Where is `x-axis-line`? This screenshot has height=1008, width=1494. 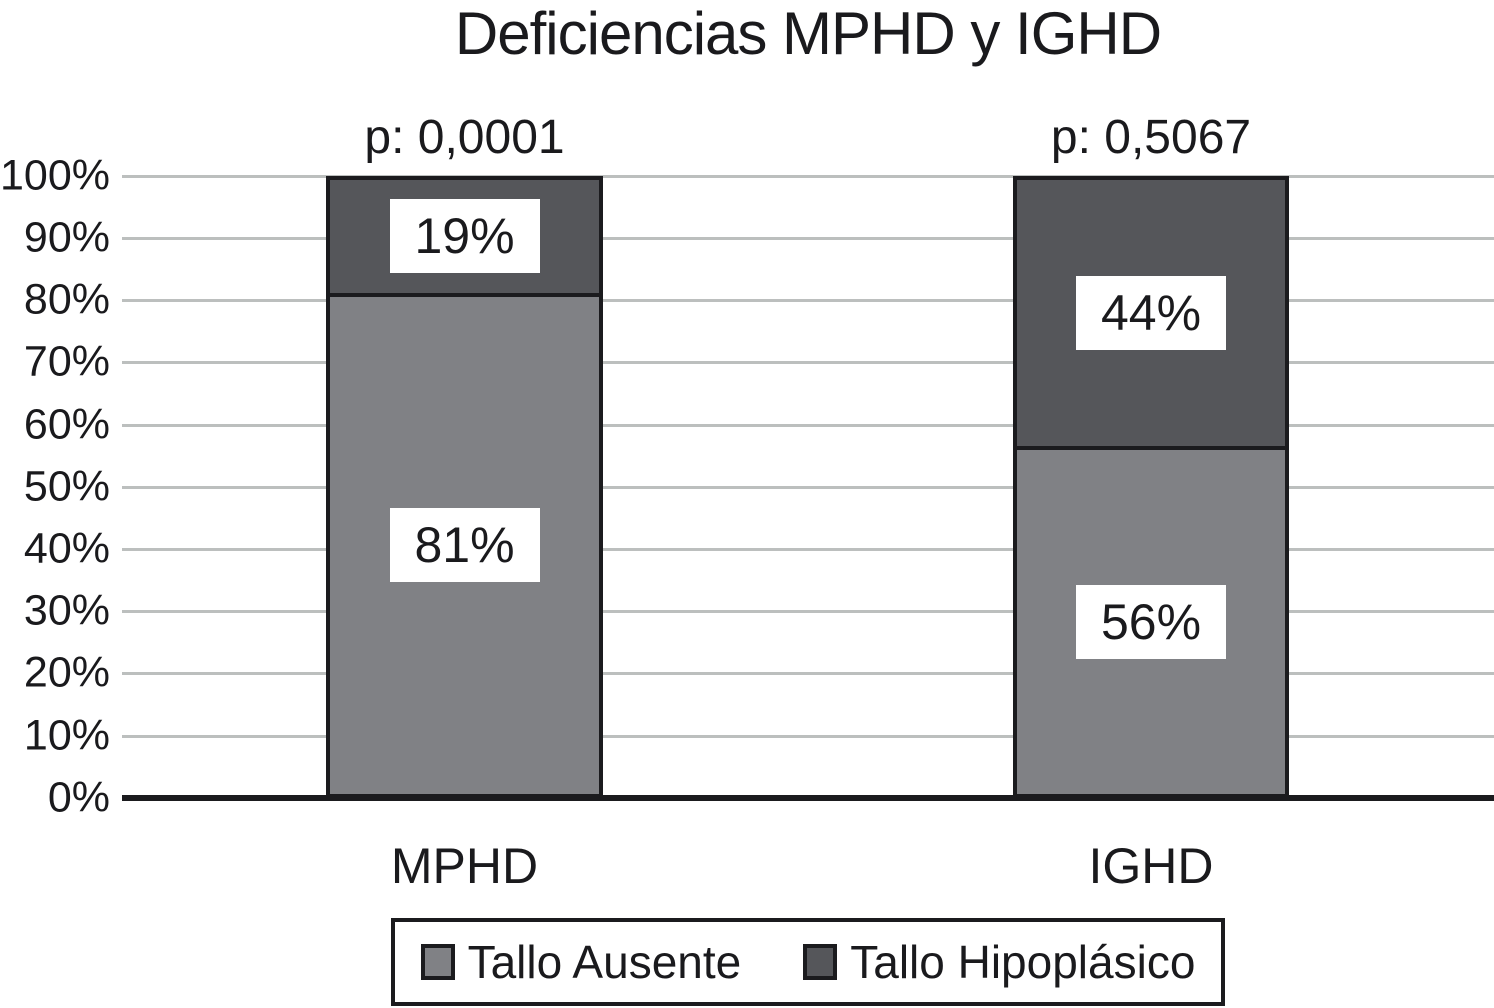 x-axis-line is located at coordinates (808, 798).